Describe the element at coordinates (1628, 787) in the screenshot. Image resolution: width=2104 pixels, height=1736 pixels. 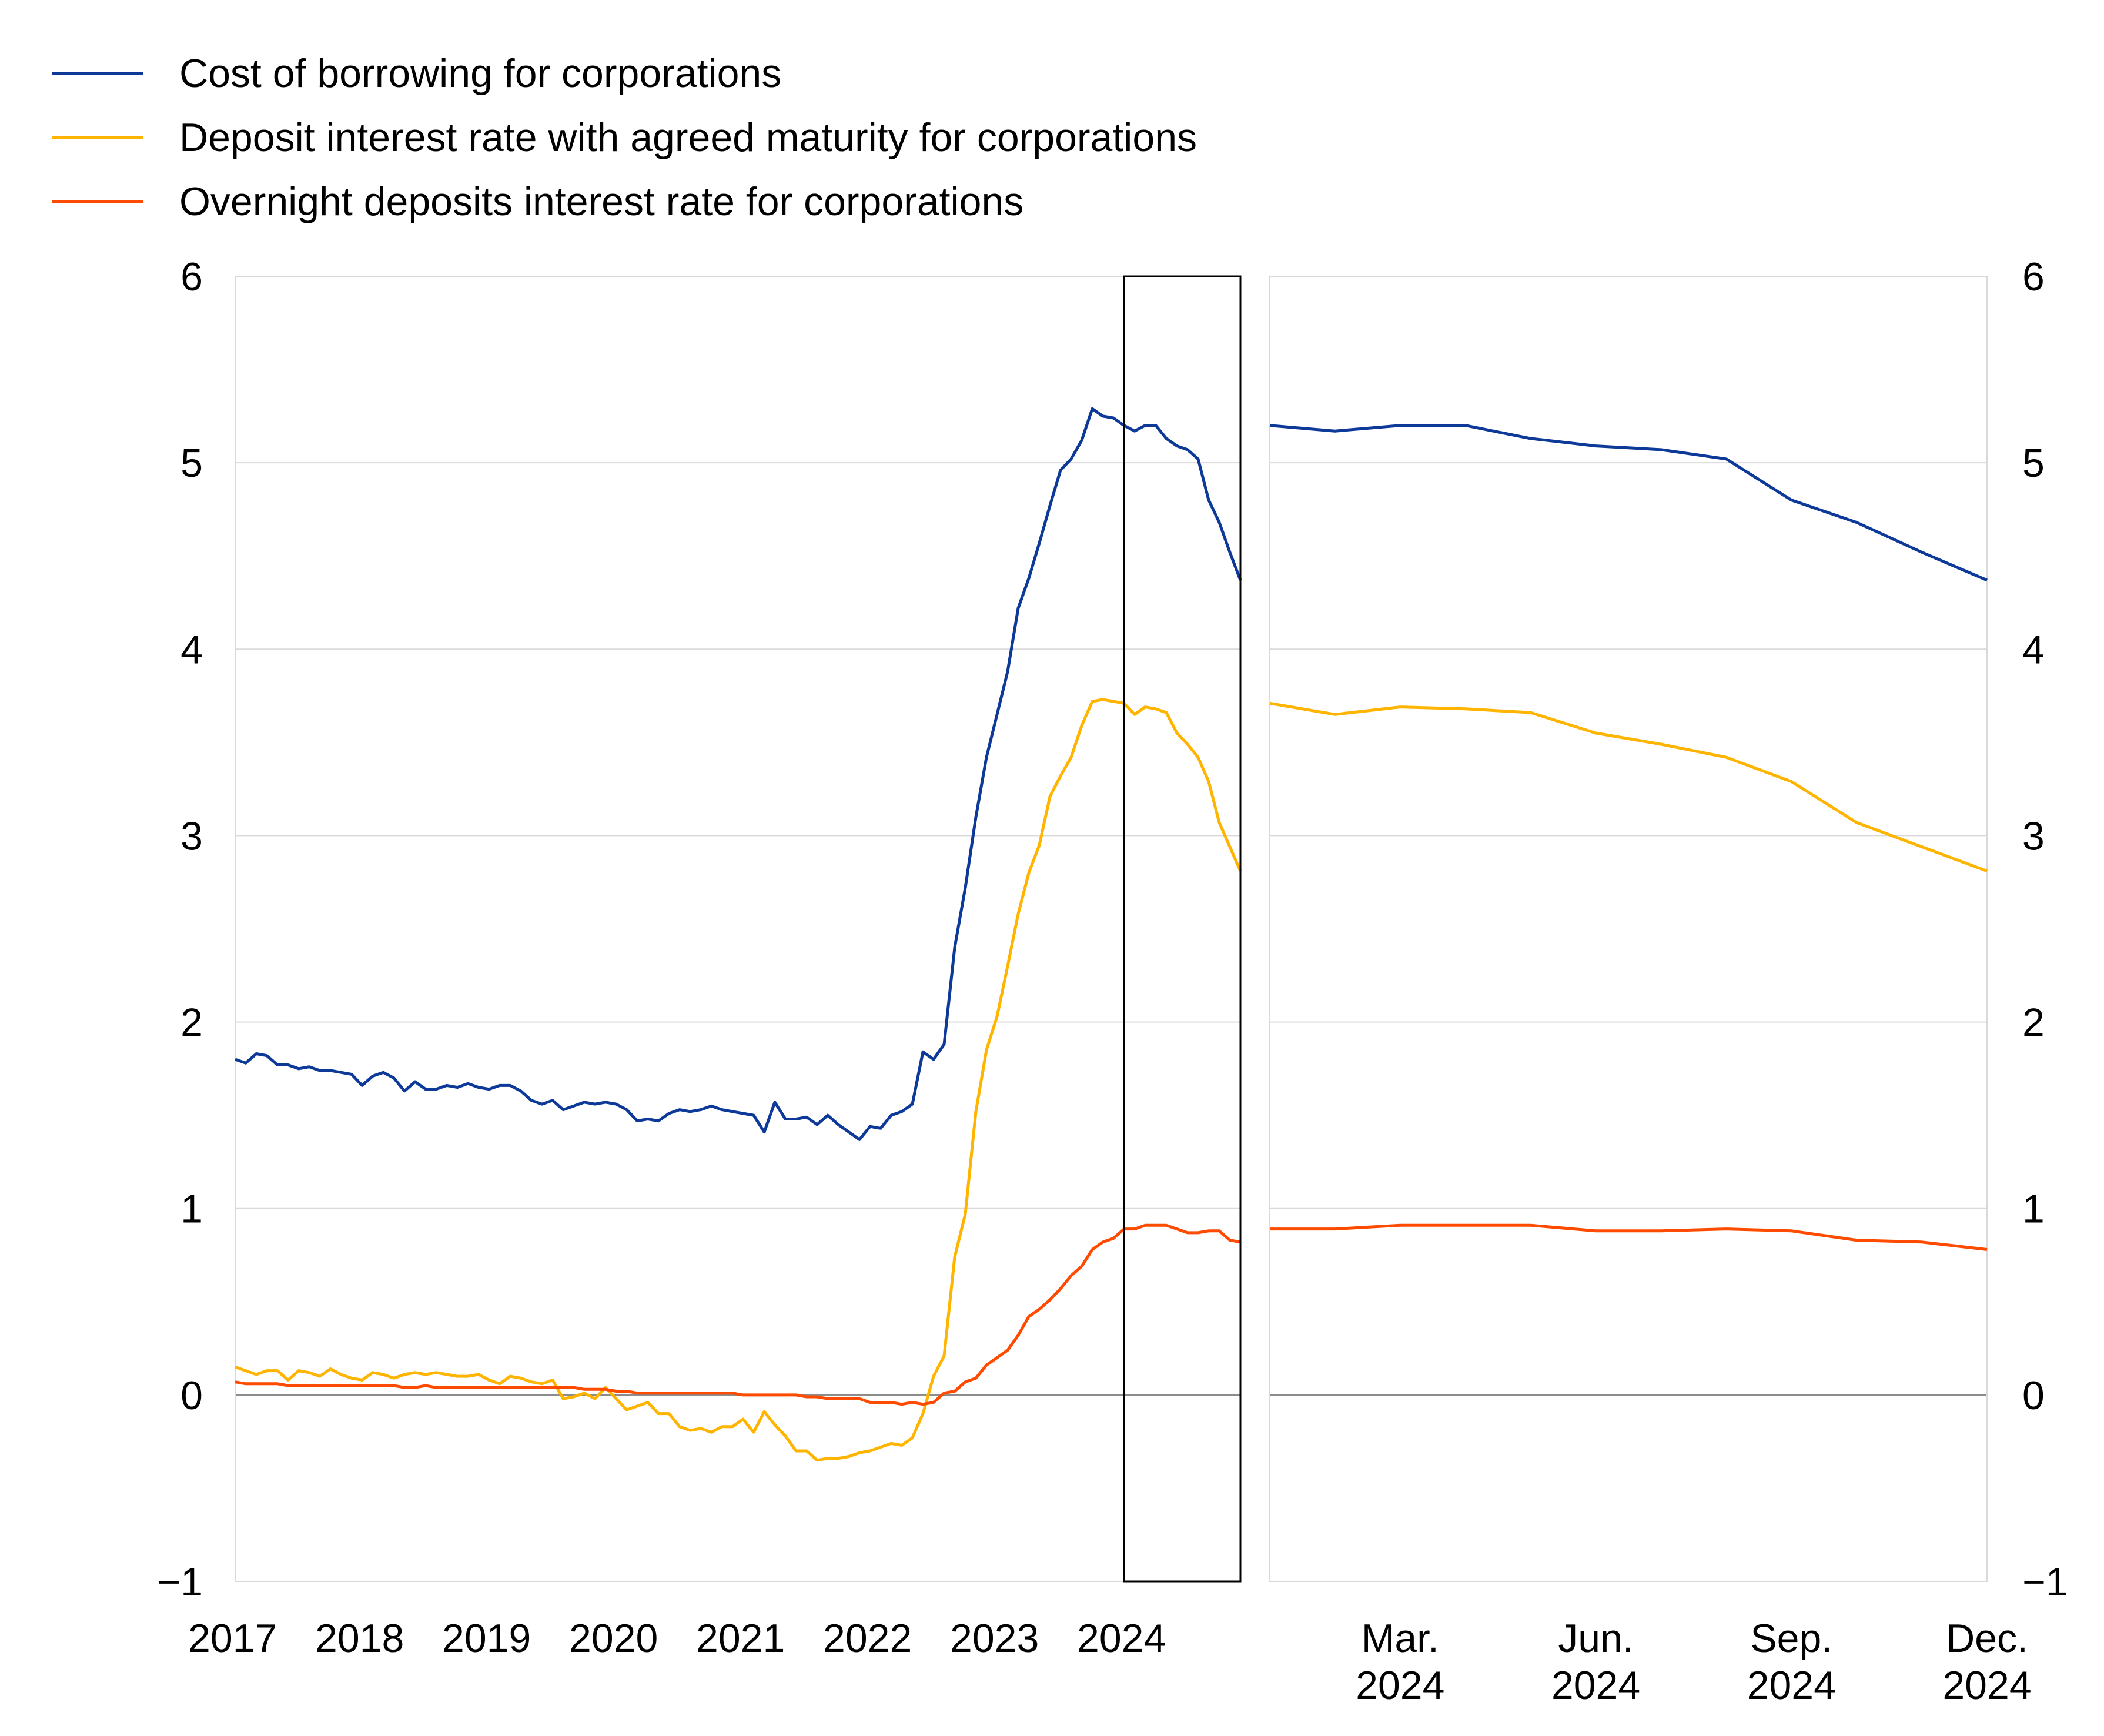
I see `series-line-right-deposit` at that location.